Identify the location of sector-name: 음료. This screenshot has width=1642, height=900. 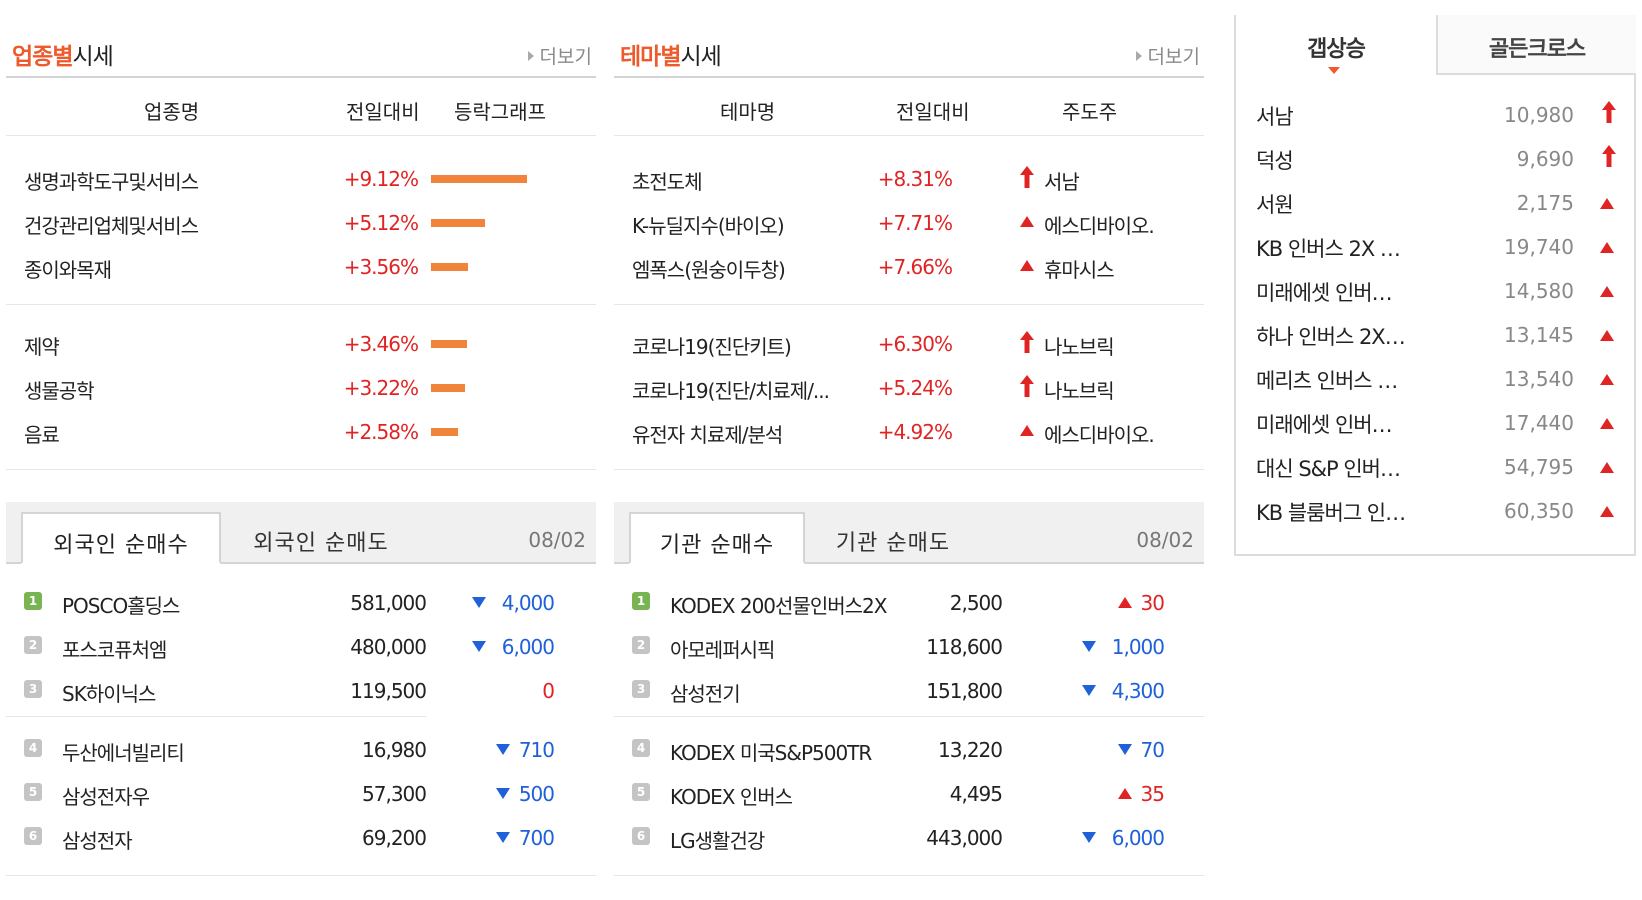
(42, 435).